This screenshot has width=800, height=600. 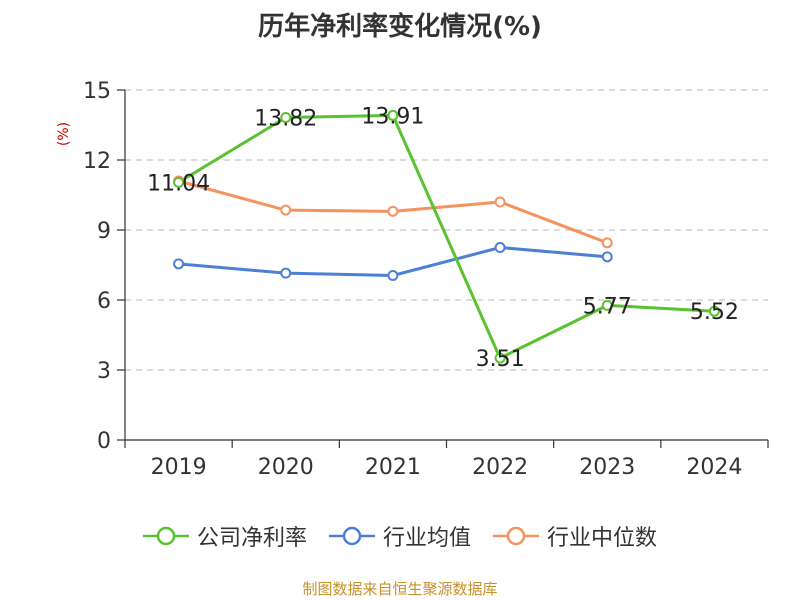 What do you see at coordinates (500, 467) in the screenshot?
I see `x-tick-label: 2022` at bounding box center [500, 467].